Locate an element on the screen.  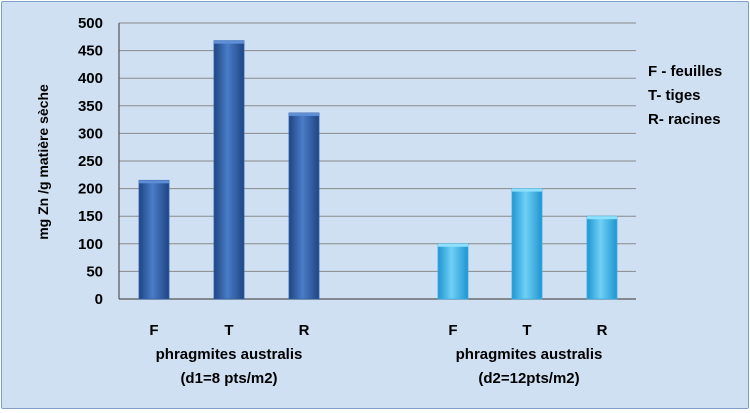
bar-2-T is located at coordinates (527, 244).